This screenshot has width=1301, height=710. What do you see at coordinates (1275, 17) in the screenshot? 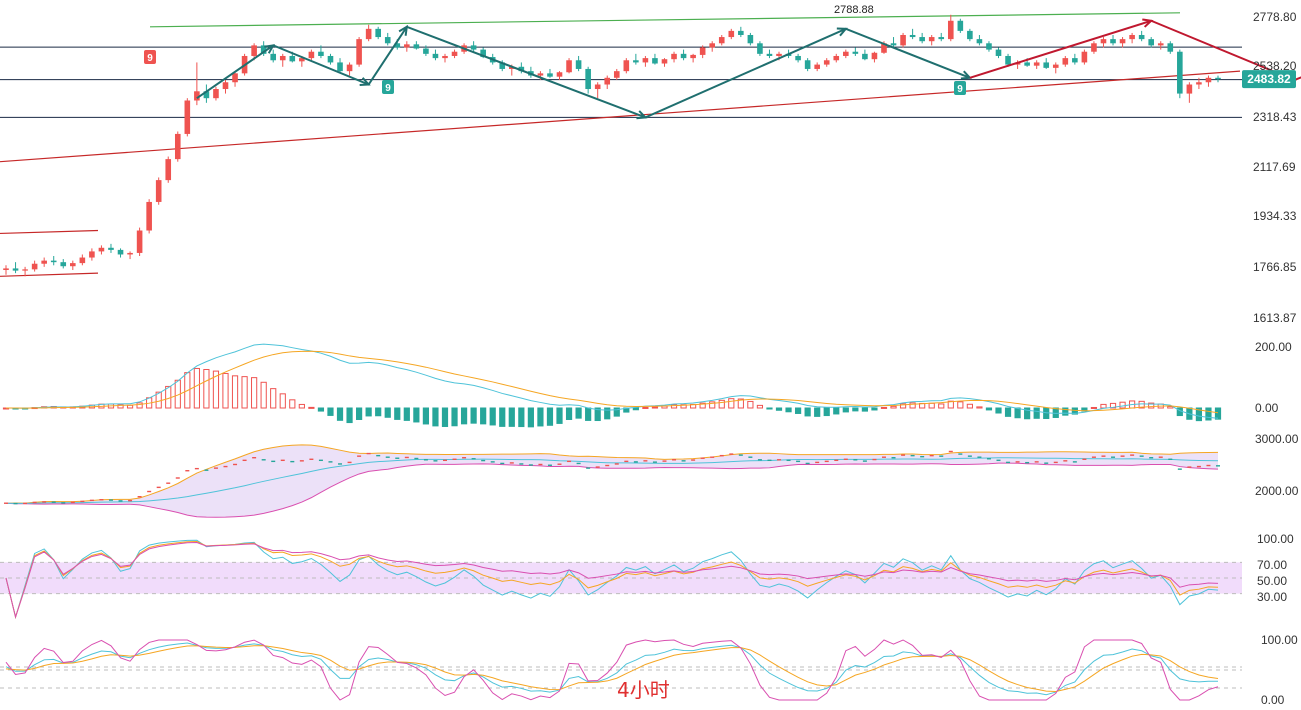
I see `price-tick-label: 2778.80` at bounding box center [1275, 17].